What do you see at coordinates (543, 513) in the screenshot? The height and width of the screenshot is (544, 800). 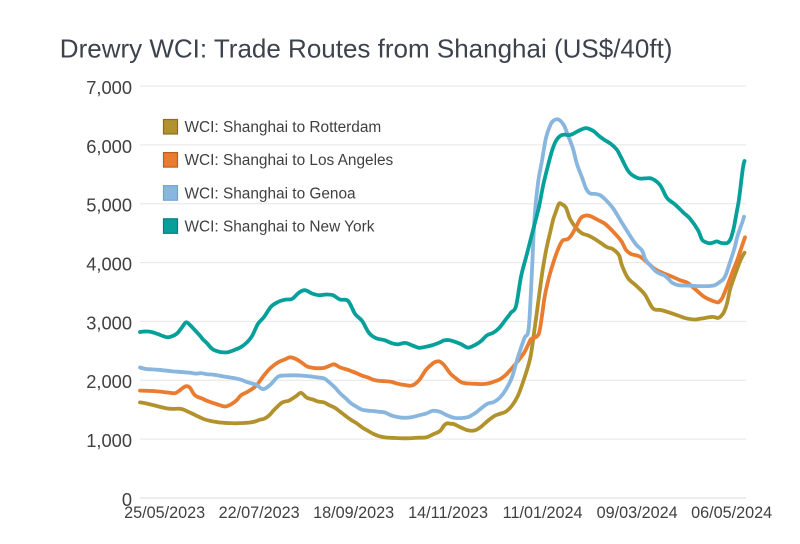 I see `svg-text: 11/01/2024` at bounding box center [543, 513].